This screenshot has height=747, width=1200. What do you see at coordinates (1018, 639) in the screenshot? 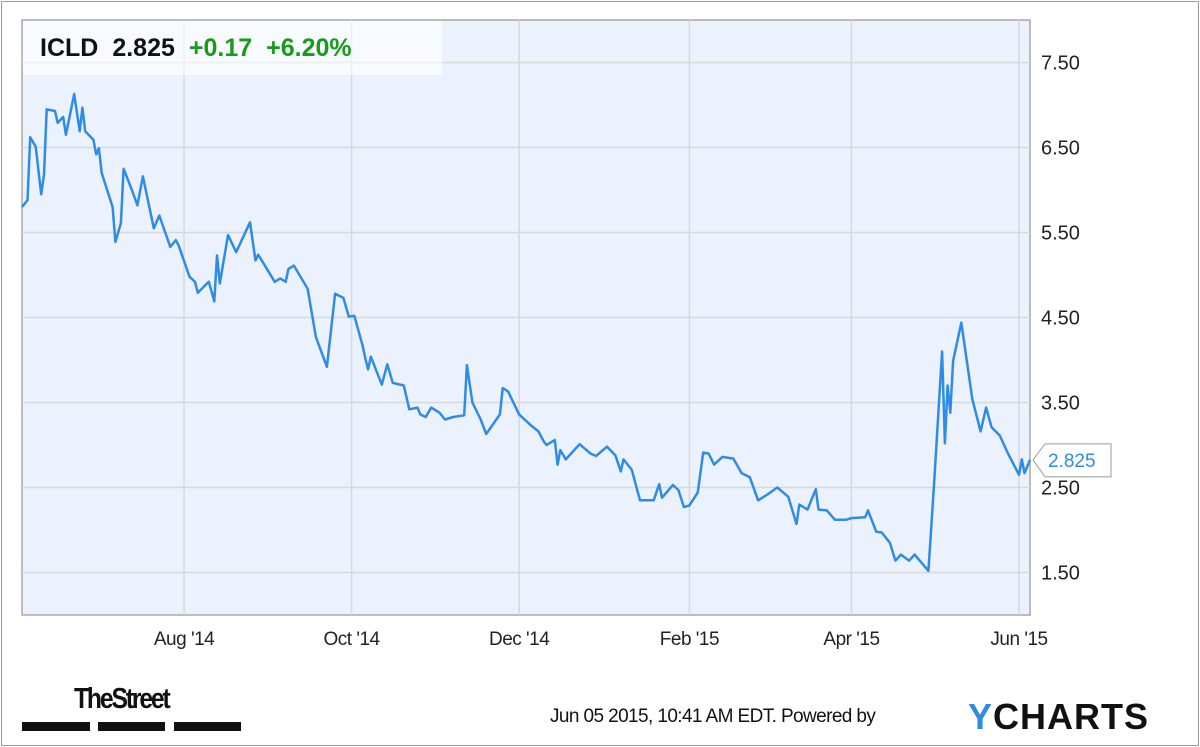
I see `x-tick-label: Jun '15` at bounding box center [1018, 639].